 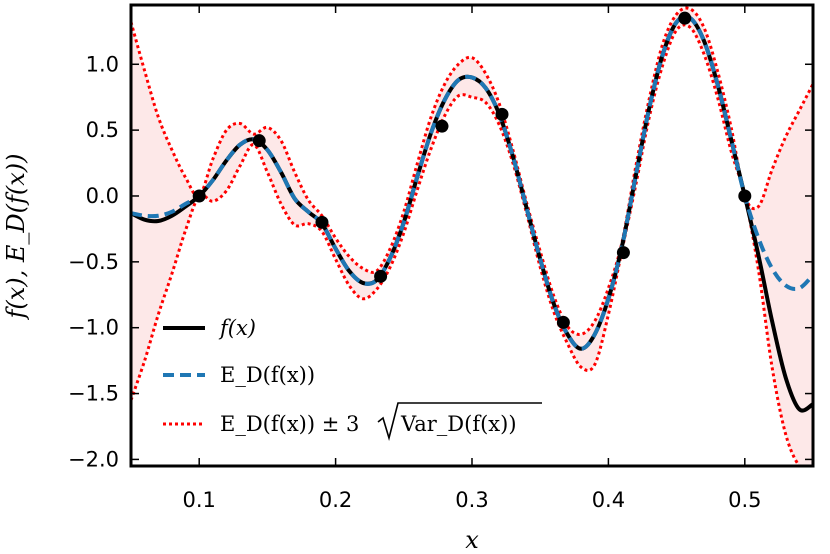 I want to click on legend-sqrt-sign, so click(x=459, y=421).